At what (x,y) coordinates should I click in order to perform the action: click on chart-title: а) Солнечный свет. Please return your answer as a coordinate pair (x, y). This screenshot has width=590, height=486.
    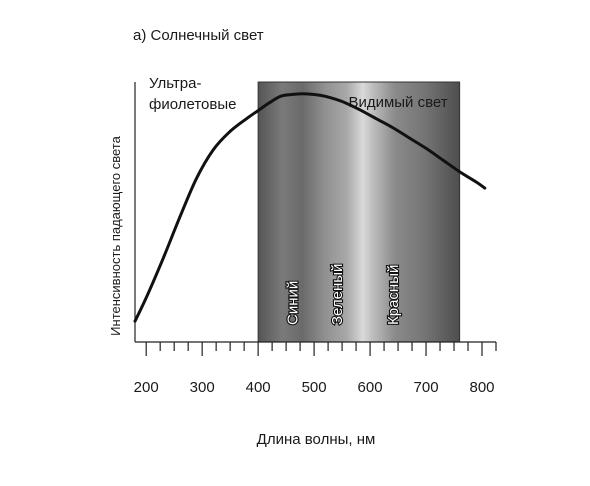
    Looking at the image, I should click on (198, 35).